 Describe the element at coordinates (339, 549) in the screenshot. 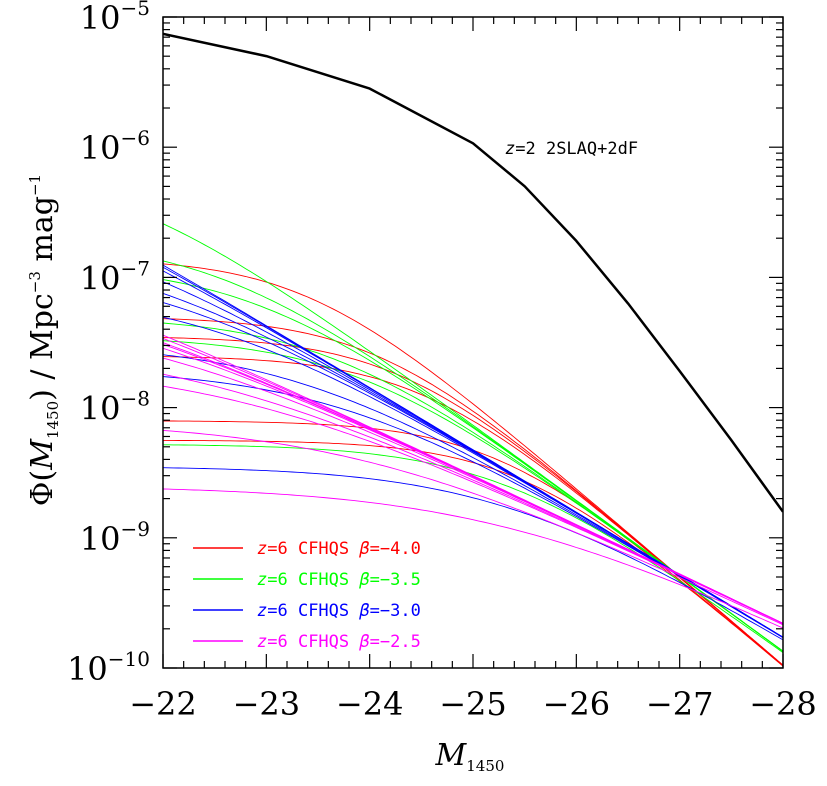

I see `legend-label: z=6 CFHQS β=−4.0` at that location.